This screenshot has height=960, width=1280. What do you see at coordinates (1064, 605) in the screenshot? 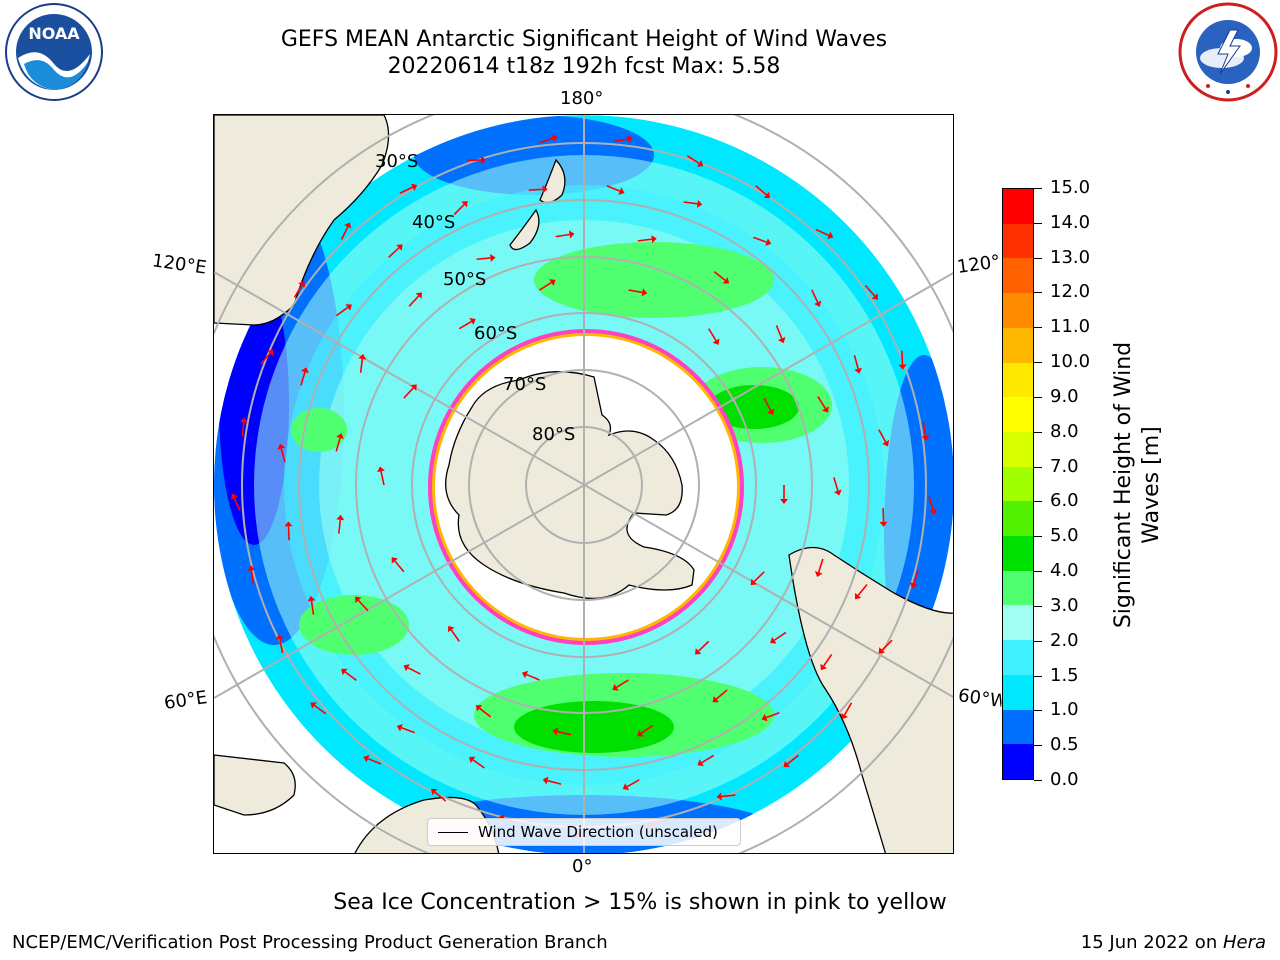
I see `colorbar-tick-label: 3.0` at bounding box center [1064, 605].